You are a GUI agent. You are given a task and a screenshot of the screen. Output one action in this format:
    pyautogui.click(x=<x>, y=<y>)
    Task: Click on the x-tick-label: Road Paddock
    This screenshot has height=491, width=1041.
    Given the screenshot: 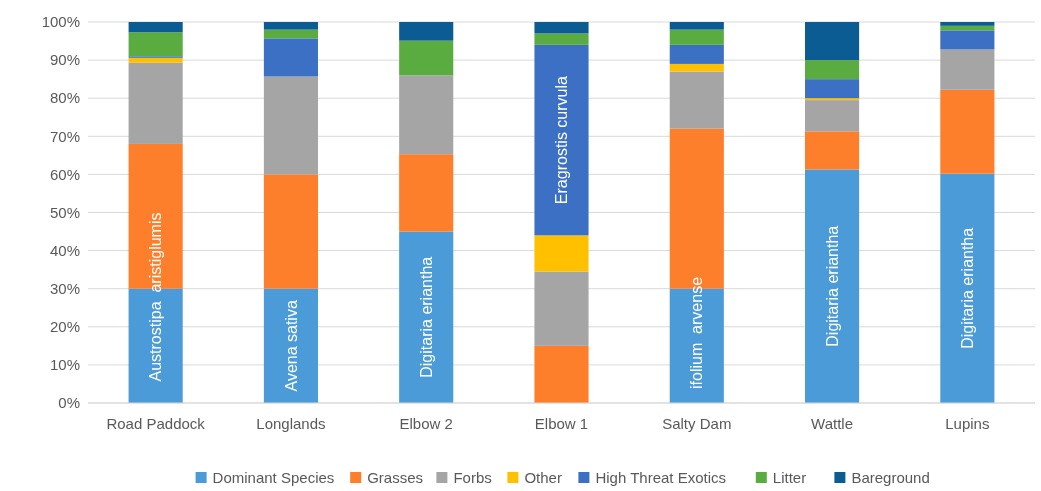 What is the action you would take?
    pyautogui.click(x=156, y=423)
    